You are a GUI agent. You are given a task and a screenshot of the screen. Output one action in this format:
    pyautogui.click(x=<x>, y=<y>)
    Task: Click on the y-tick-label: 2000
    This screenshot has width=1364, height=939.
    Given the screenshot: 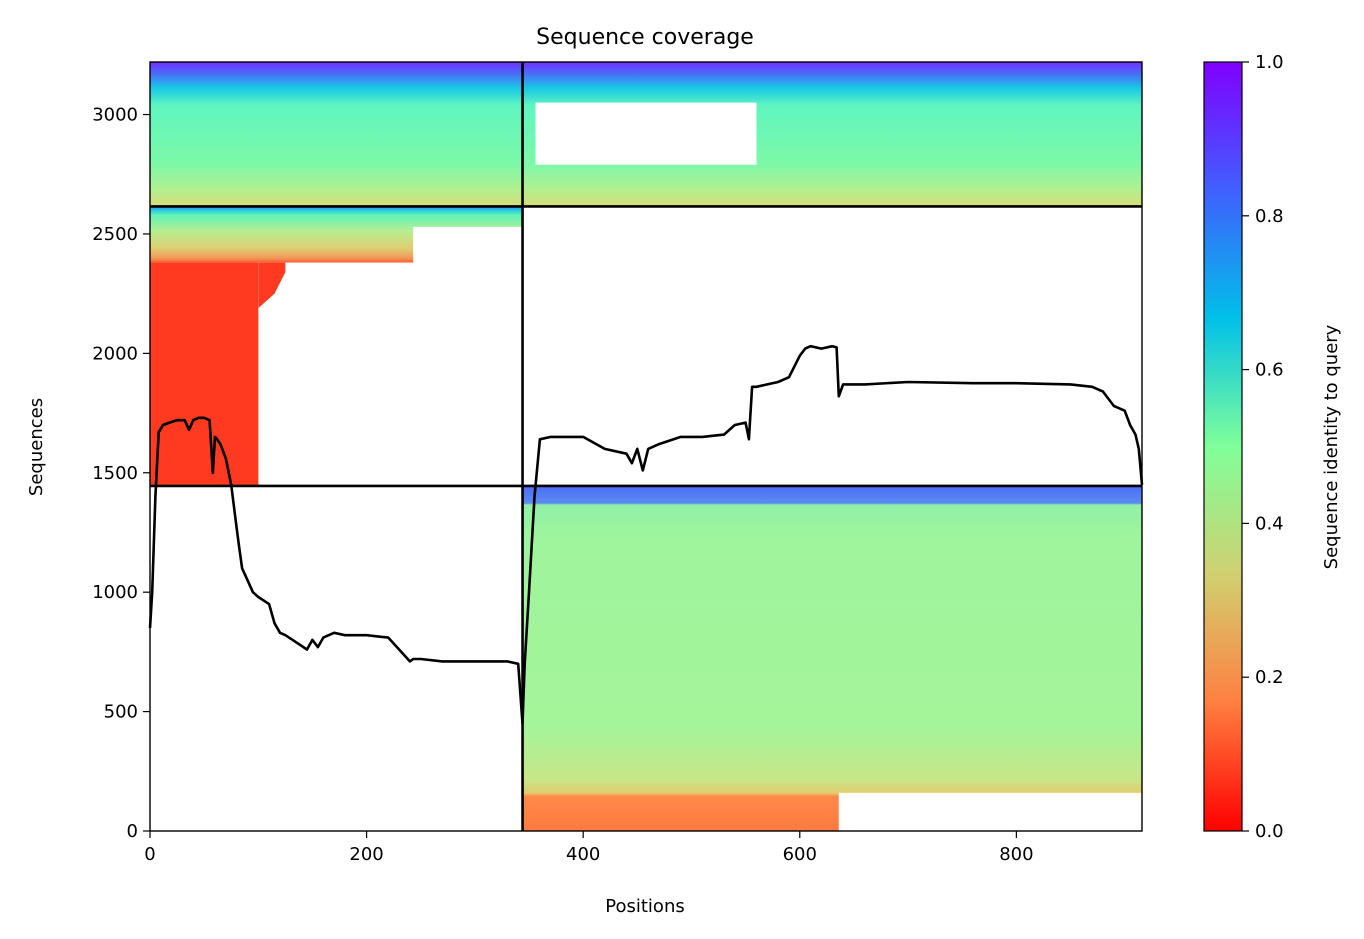 What is the action you would take?
    pyautogui.click(x=115, y=353)
    